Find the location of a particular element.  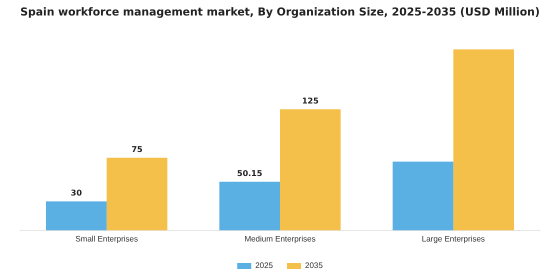

x-tick-label: Small Enterprises is located at coordinates (106, 239).